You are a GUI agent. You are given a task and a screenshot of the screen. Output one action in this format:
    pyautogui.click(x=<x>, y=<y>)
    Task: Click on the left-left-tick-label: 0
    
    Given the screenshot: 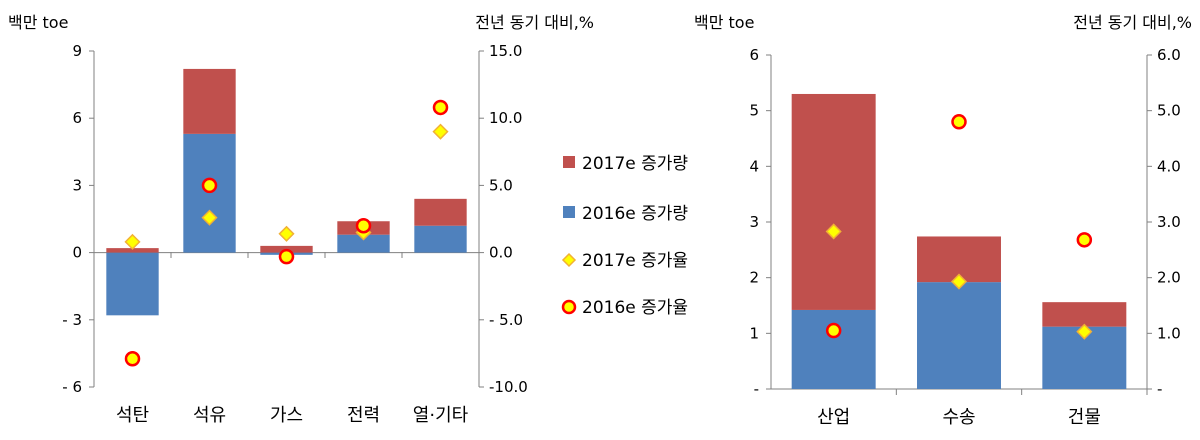 What is the action you would take?
    pyautogui.click(x=77, y=253)
    